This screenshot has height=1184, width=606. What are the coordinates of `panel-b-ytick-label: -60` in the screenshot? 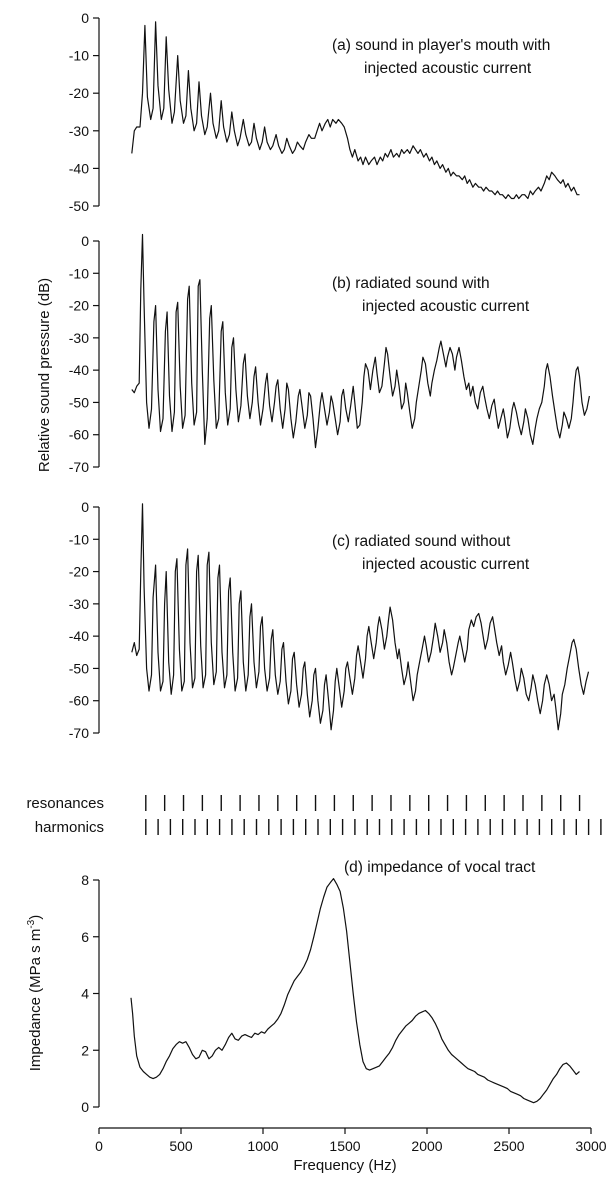 It's located at (79, 435).